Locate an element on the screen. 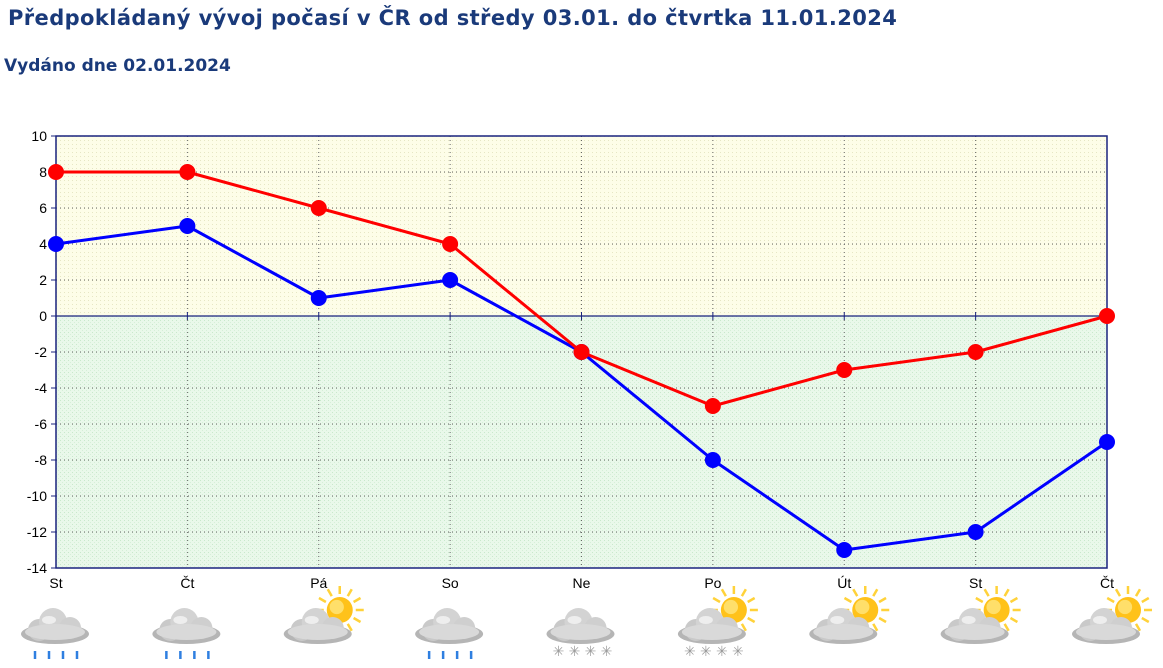 The width and height of the screenshot is (1163, 668). y-tick-label: 8 is located at coordinates (43, 172).